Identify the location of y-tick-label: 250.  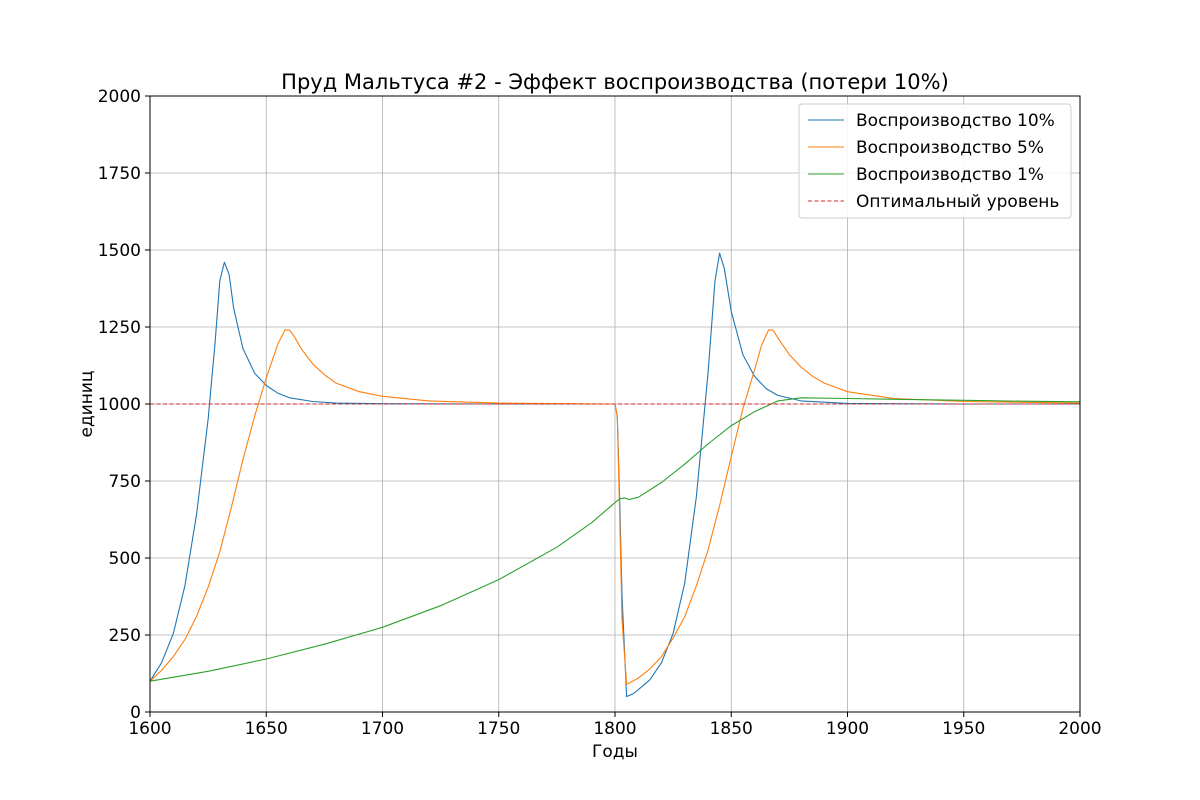
(125, 636).